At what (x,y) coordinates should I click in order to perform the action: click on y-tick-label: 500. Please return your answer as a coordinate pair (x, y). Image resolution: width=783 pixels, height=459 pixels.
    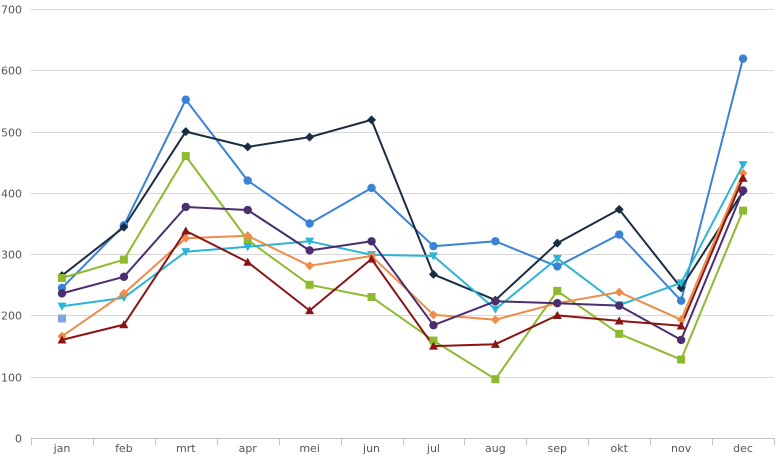
    Looking at the image, I should click on (11, 133).